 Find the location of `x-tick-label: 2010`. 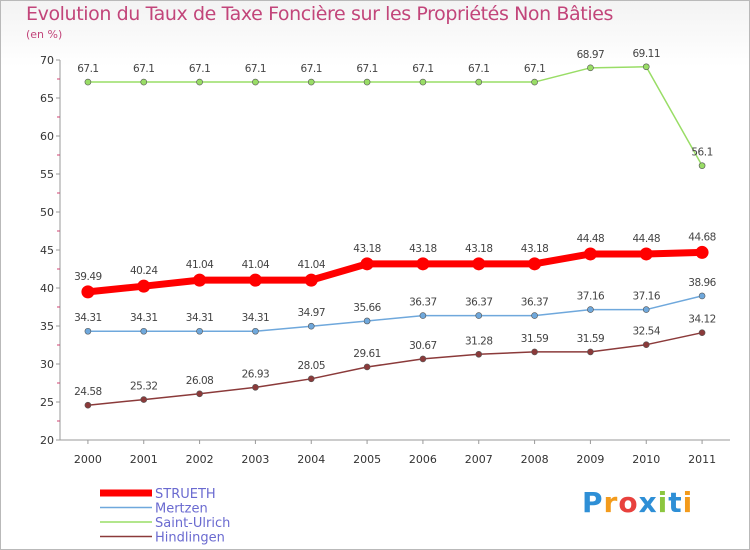

x-tick-label: 2010 is located at coordinates (646, 459).